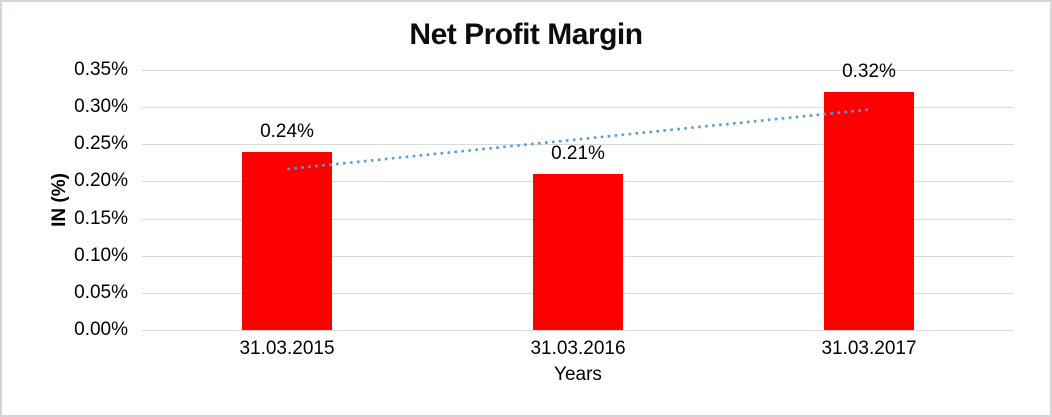 The height and width of the screenshot is (417, 1052). I want to click on bar-data-label: 0.32%, so click(869, 71).